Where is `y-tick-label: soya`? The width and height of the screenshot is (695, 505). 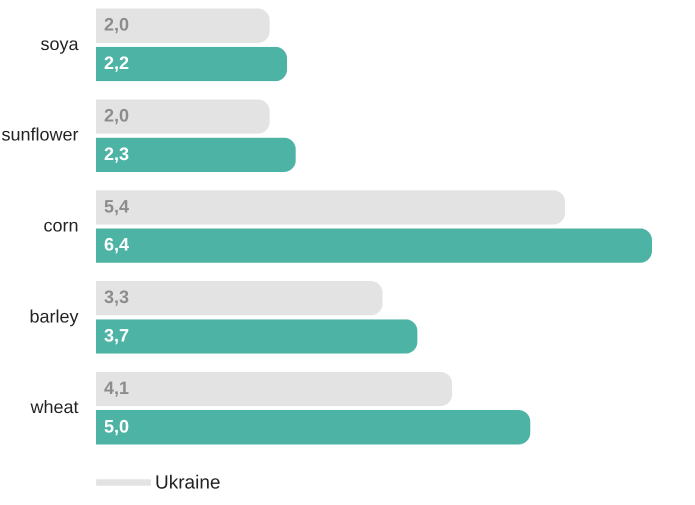 y-tick-label: soya is located at coordinates (60, 44).